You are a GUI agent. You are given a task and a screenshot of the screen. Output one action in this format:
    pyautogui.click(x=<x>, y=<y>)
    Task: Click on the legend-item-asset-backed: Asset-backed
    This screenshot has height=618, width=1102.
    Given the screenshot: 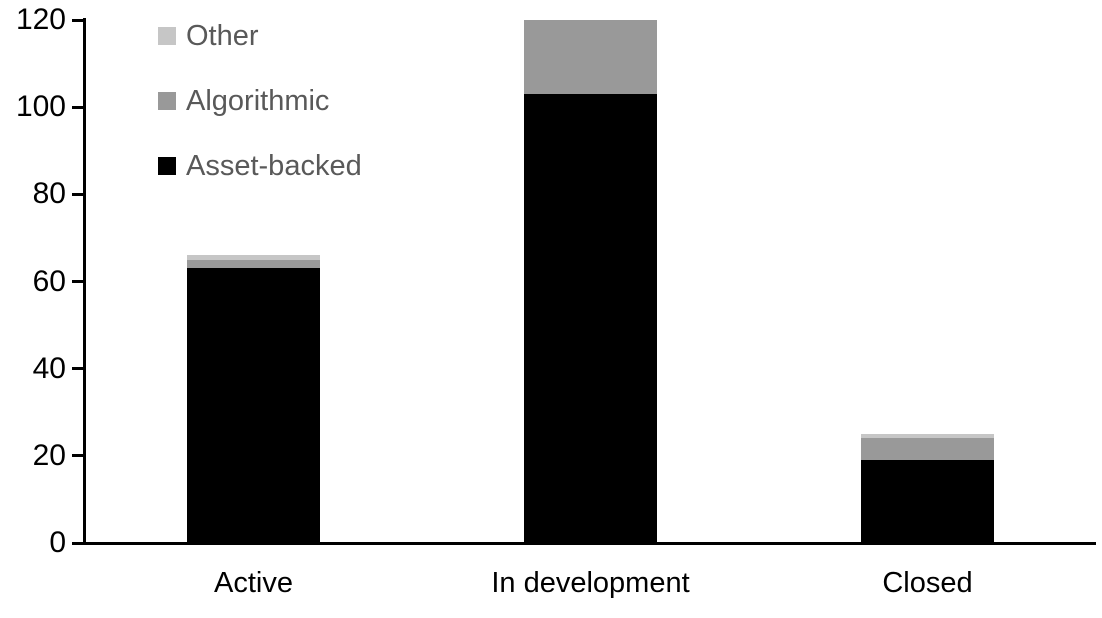 What is the action you would take?
    pyautogui.click(x=260, y=166)
    